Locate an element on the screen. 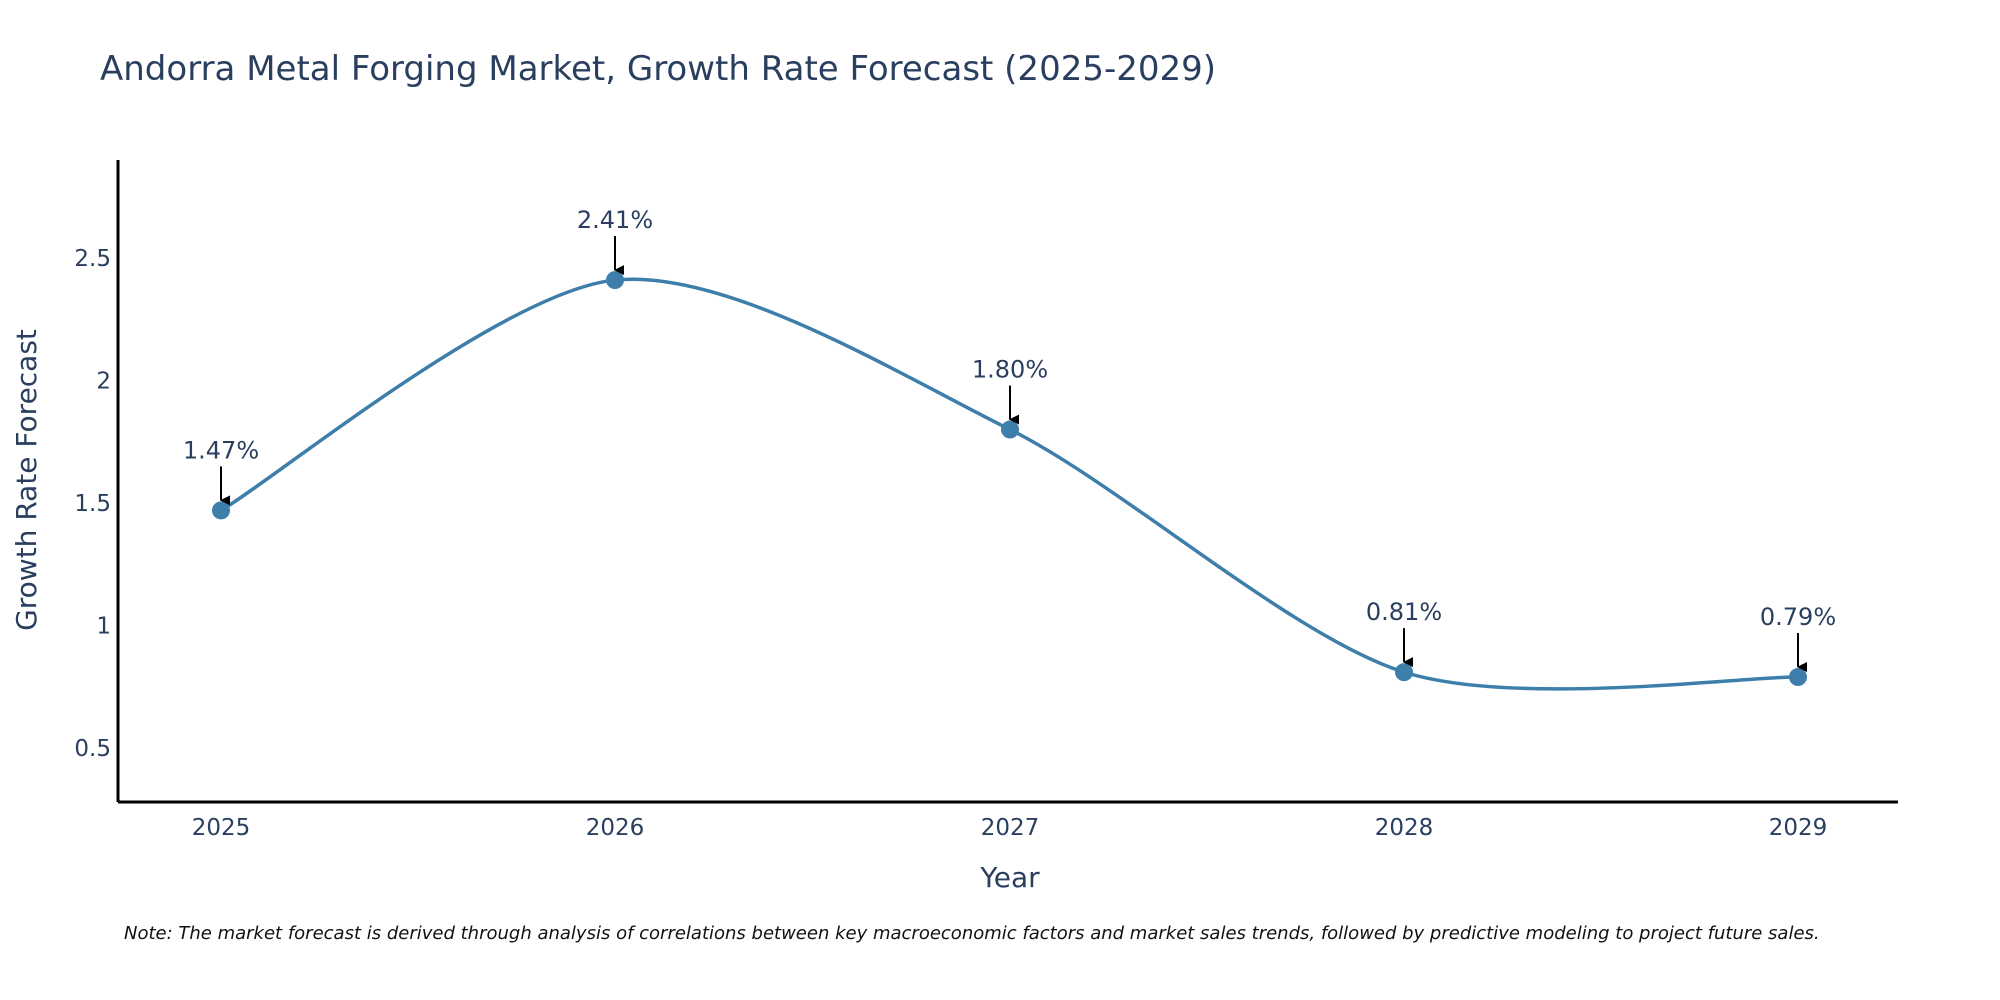 The height and width of the screenshot is (1000, 2000). data-label-2028: 0.81% is located at coordinates (1404, 612).